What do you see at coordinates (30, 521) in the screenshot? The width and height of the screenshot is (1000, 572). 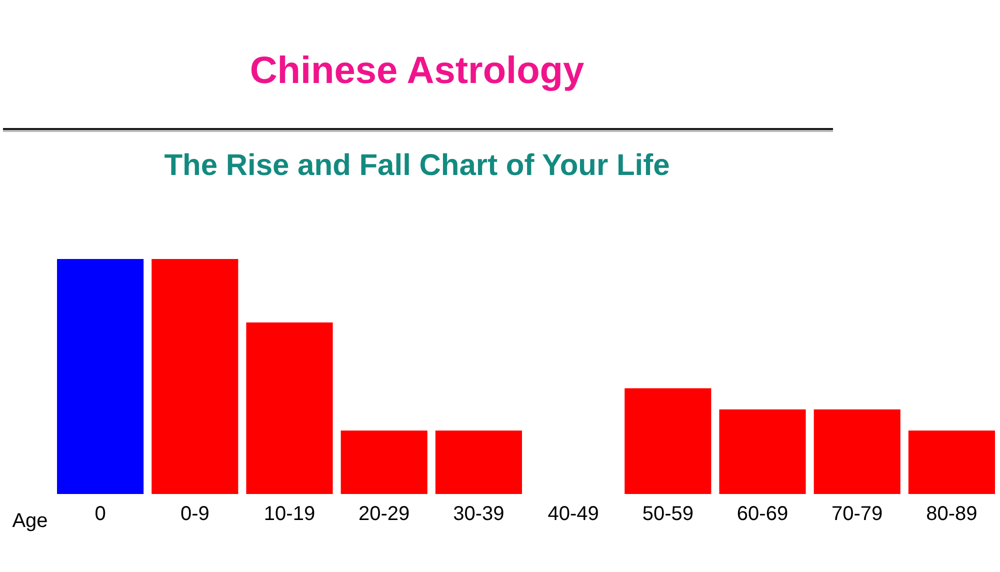 I see `x-axis-title: Age` at bounding box center [30, 521].